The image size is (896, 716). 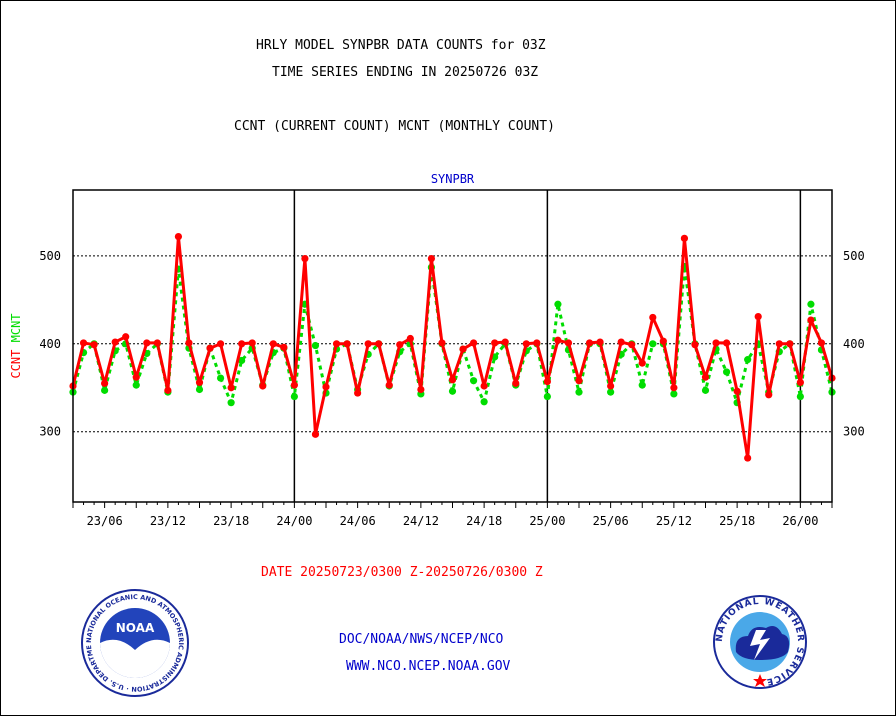 What do you see at coordinates (484, 521) in the screenshot?
I see `x-tick-label: 24/18` at bounding box center [484, 521].